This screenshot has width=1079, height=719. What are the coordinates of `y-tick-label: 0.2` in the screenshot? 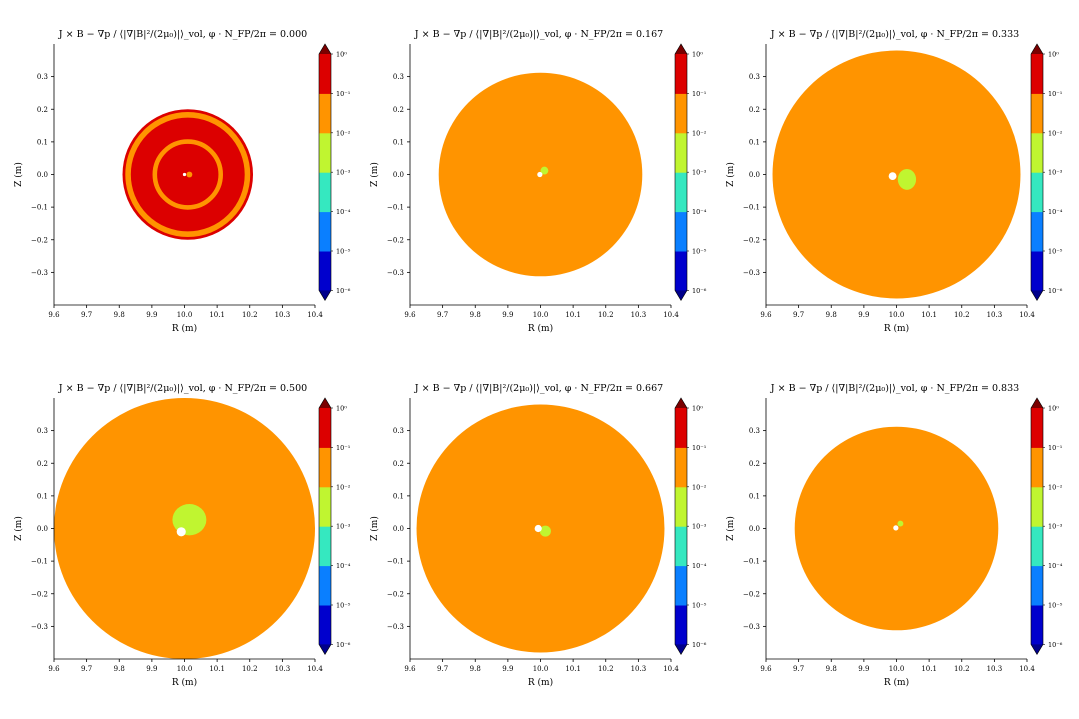 It's located at (398, 110).